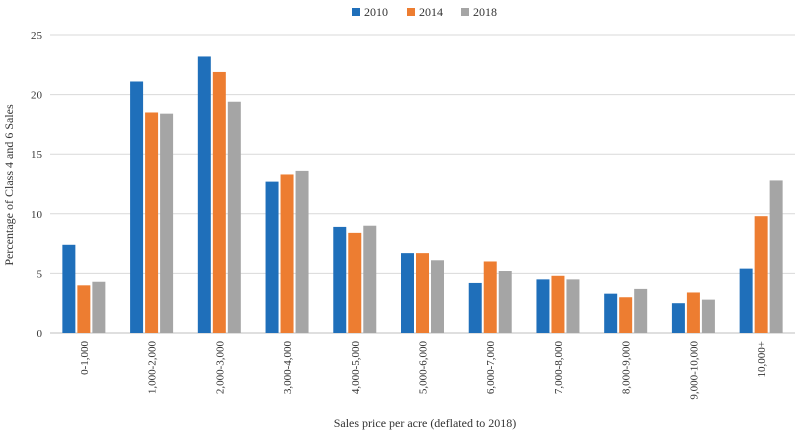 The height and width of the screenshot is (438, 800). What do you see at coordinates (356, 368) in the screenshot?
I see `x-tick-label: 4,000-5,000` at bounding box center [356, 368].